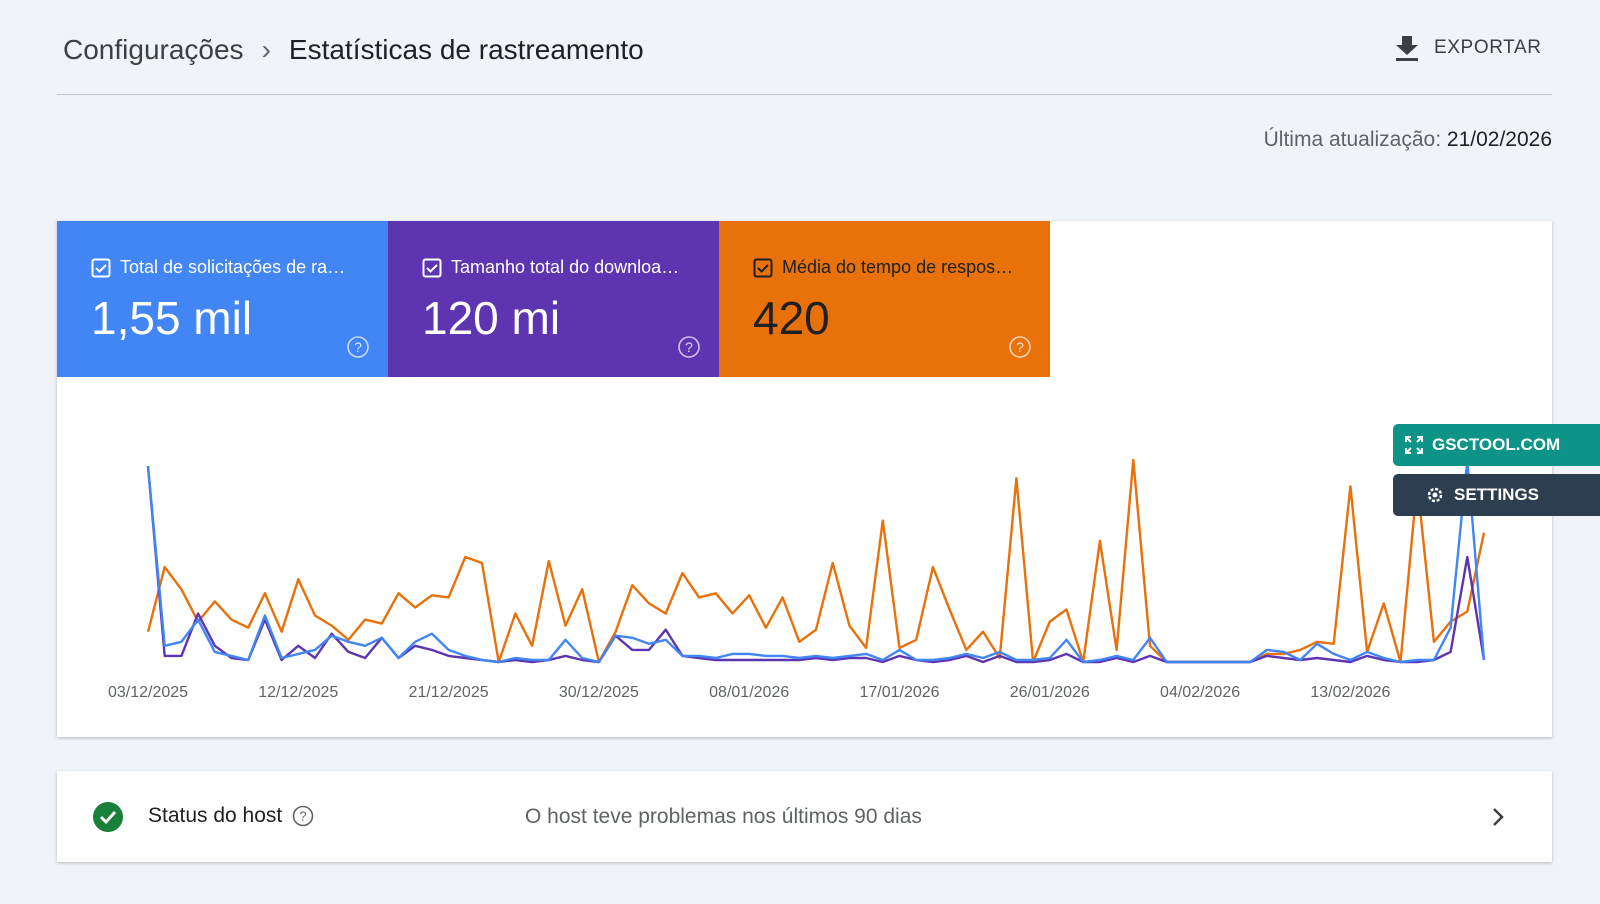  Describe the element at coordinates (153, 49) in the screenshot. I see `breadcrumb-parent: Configurações` at that location.